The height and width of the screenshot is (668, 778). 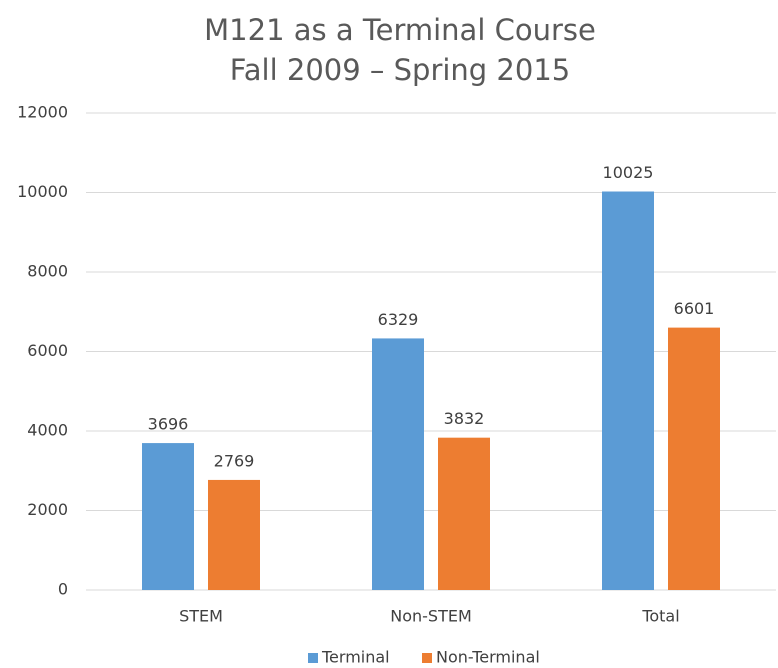 What do you see at coordinates (42, 191) in the screenshot?
I see `y-tick-label: 10000` at bounding box center [42, 191].